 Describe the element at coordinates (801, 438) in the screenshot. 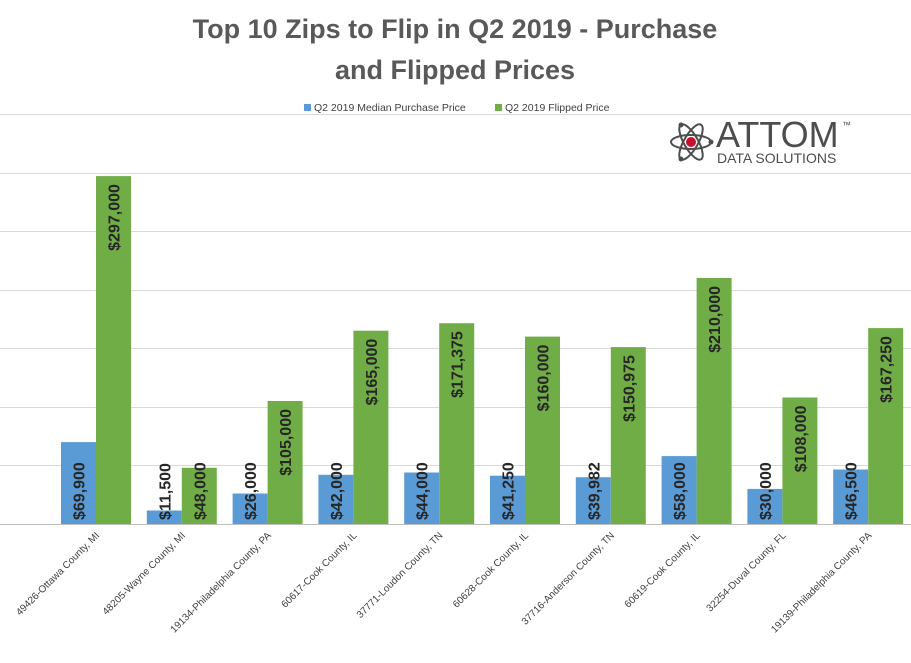

I see `data-label-flipped: $108,000` at that location.